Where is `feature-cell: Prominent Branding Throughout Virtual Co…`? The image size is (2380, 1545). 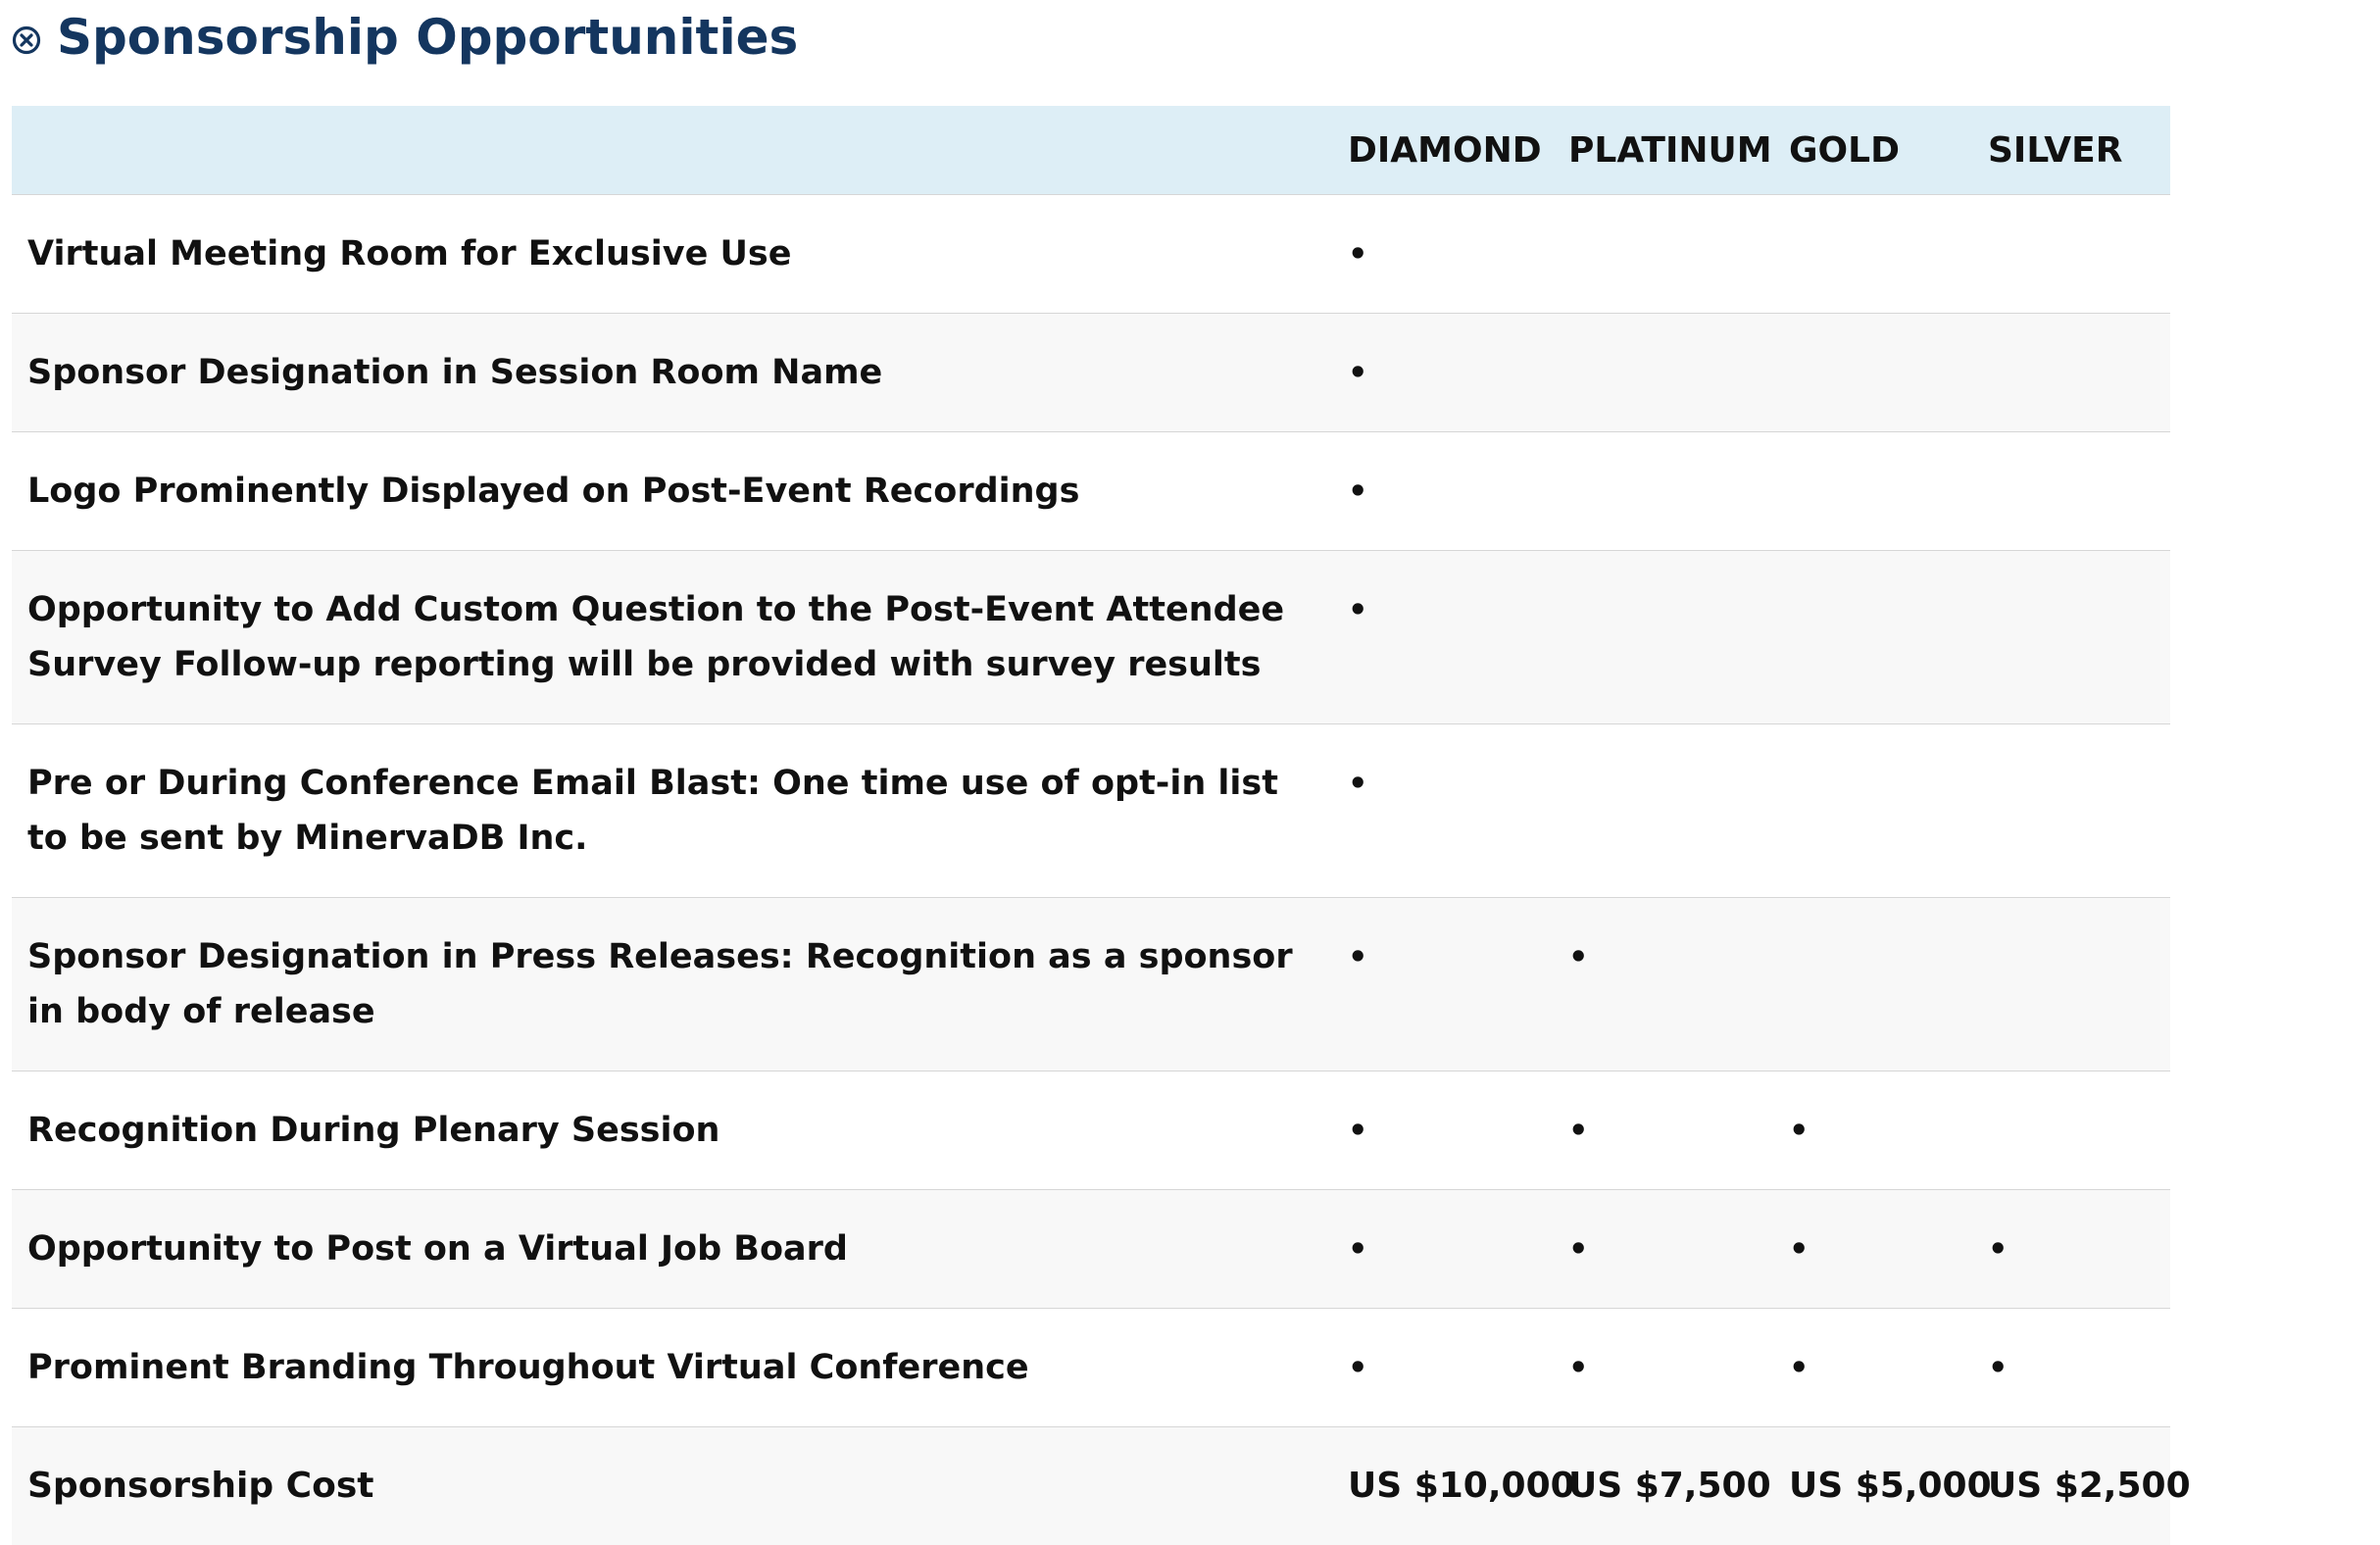
feature-cell: Prominent Branding Throughout Virtual Co… is located at coordinates (528, 1367).